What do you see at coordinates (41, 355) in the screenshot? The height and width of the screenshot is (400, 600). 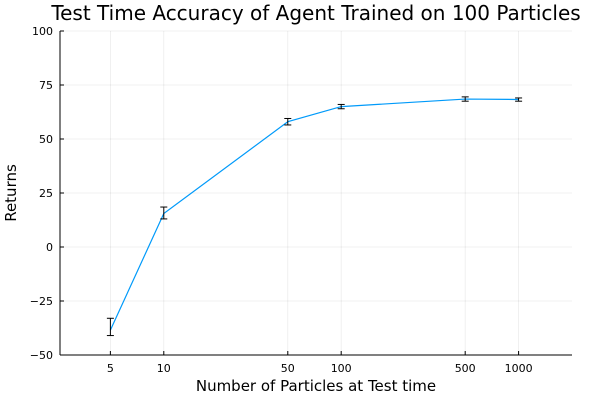 I see `y-tick-label: −50` at bounding box center [41, 355].